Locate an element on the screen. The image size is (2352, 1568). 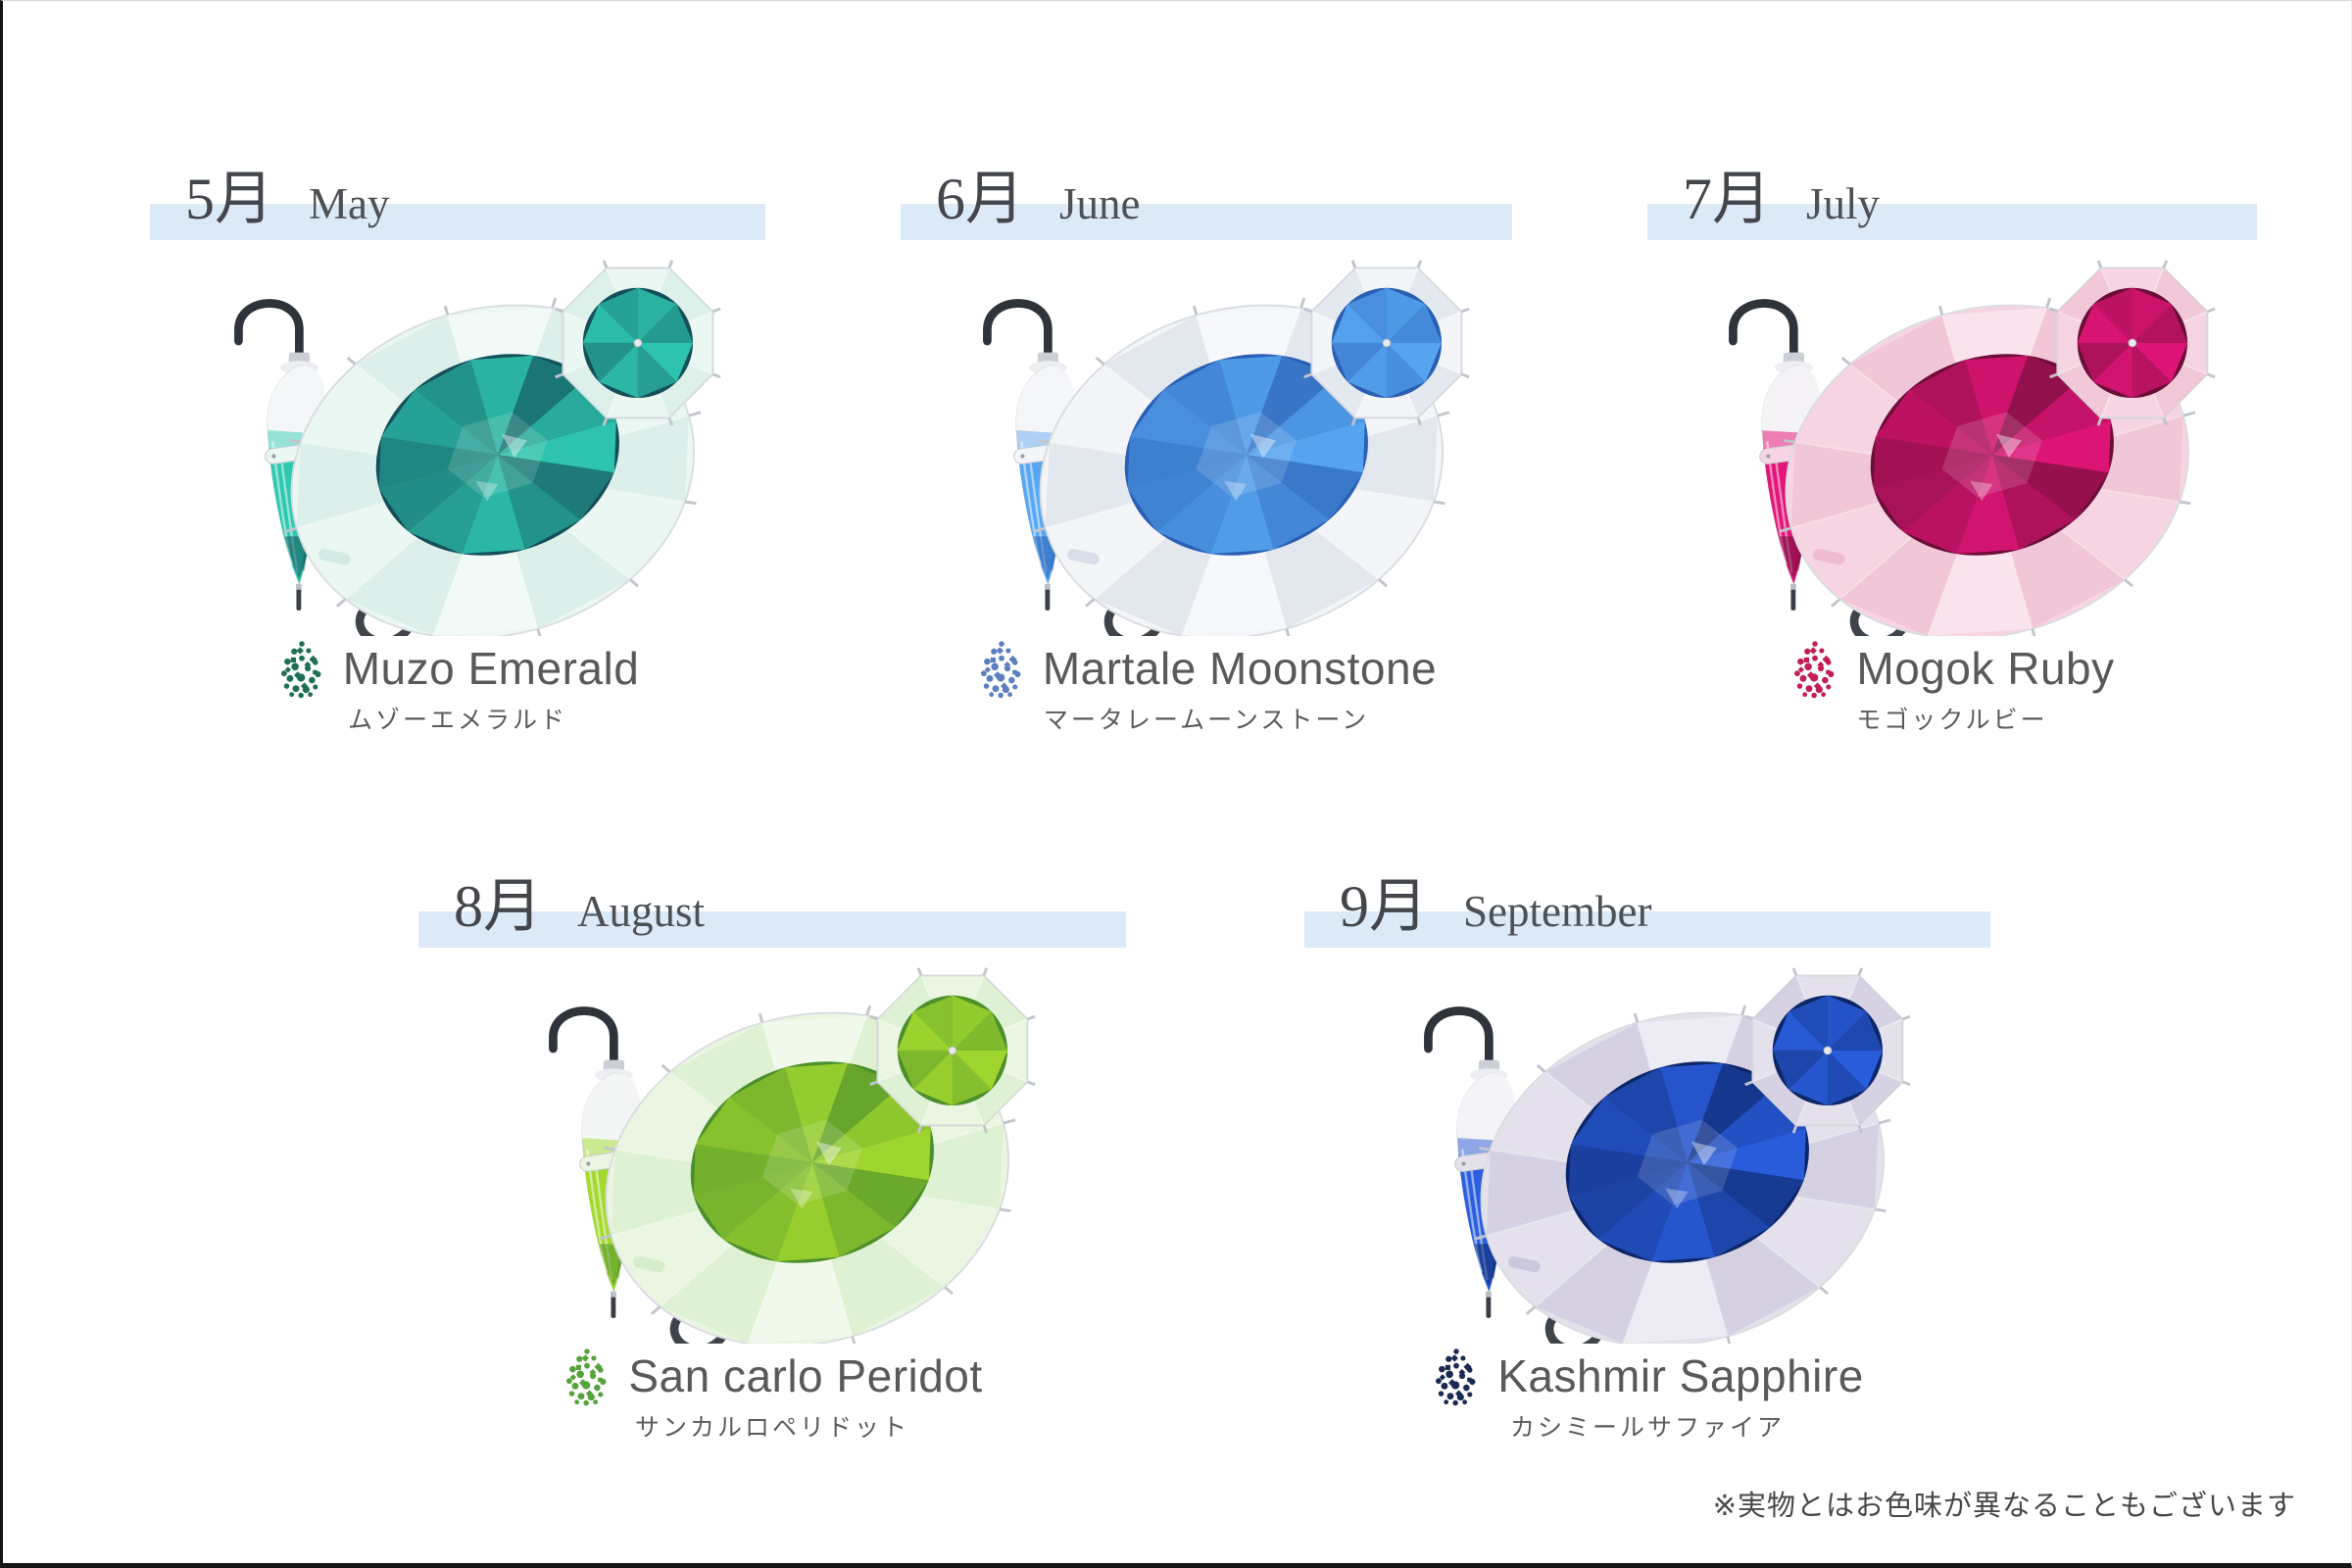
product-section-september: 9月 September is located at coordinates (1647, 1153).